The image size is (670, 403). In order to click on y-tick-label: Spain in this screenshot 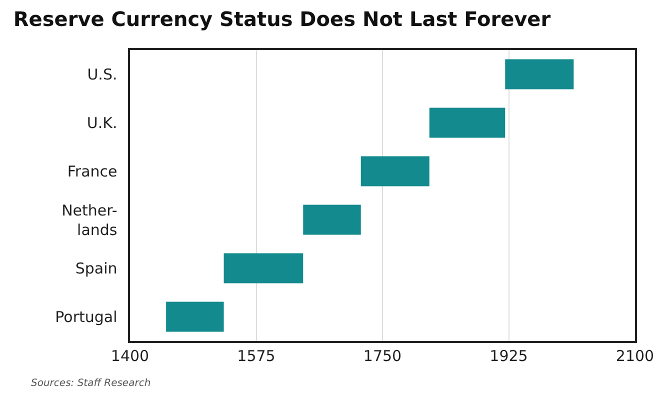, I will do `click(96, 269)`.